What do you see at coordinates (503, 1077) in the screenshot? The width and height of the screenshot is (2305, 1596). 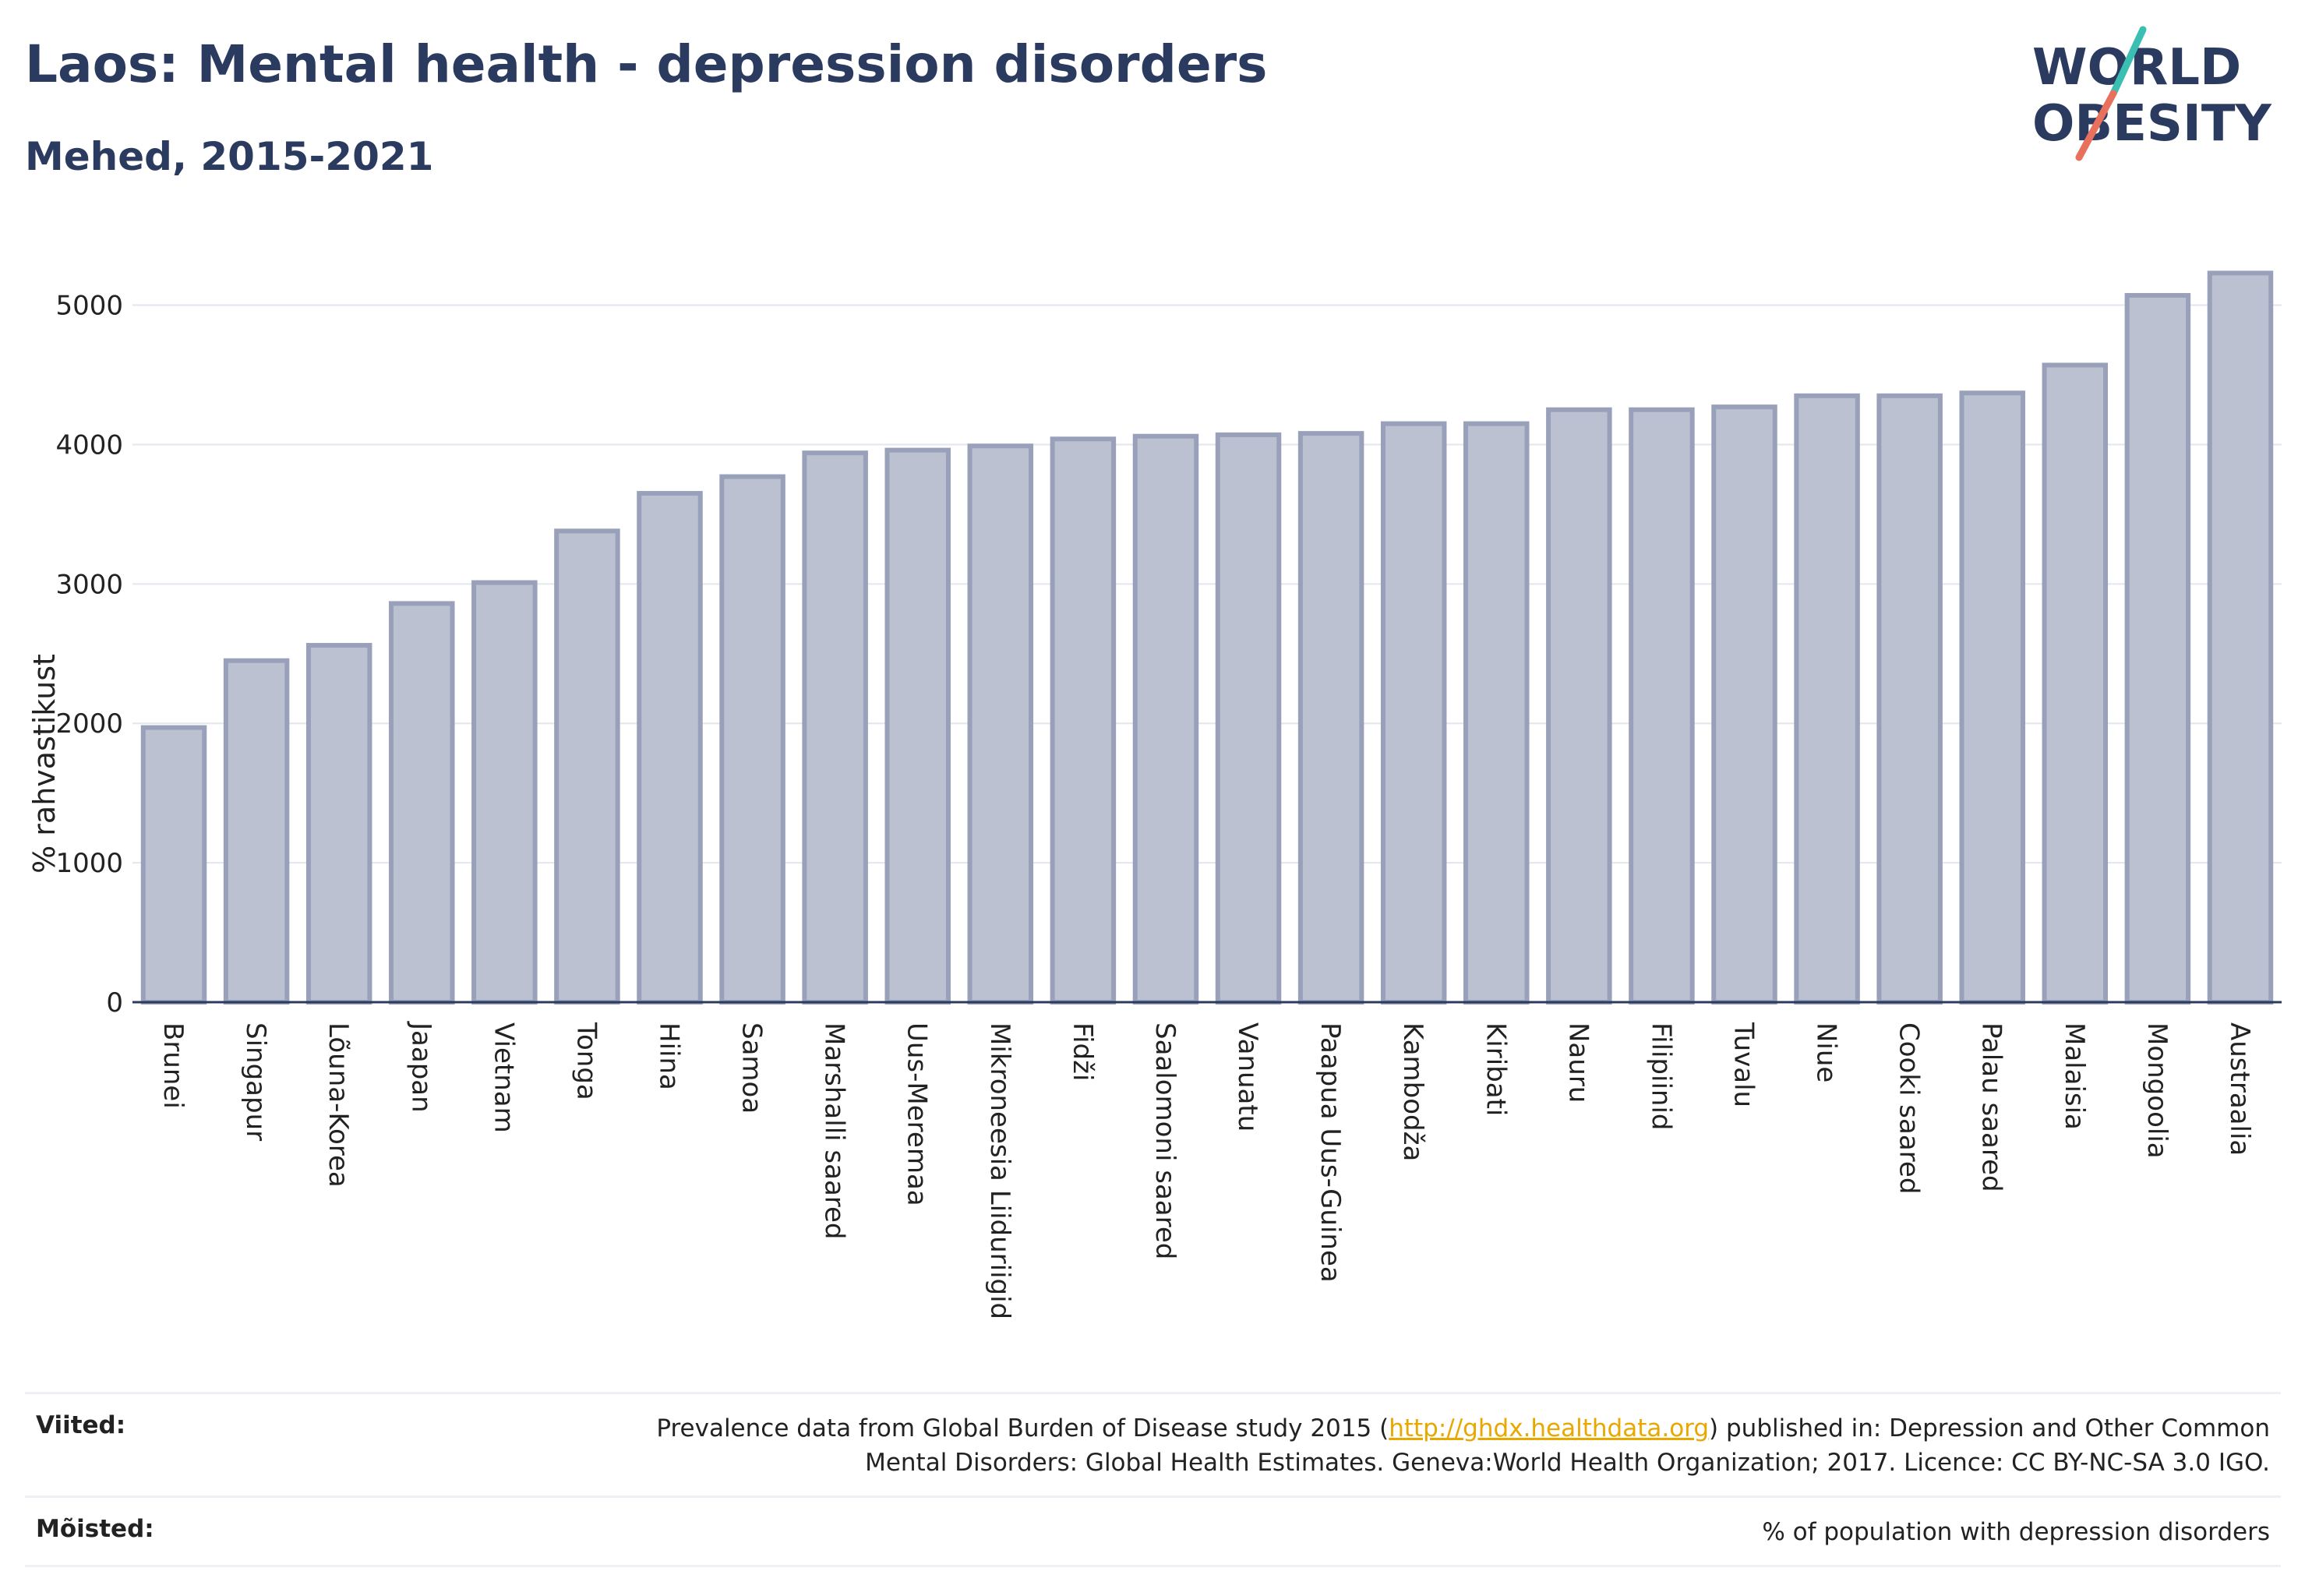 I see `x-tick-label: Vietnam` at bounding box center [503, 1077].